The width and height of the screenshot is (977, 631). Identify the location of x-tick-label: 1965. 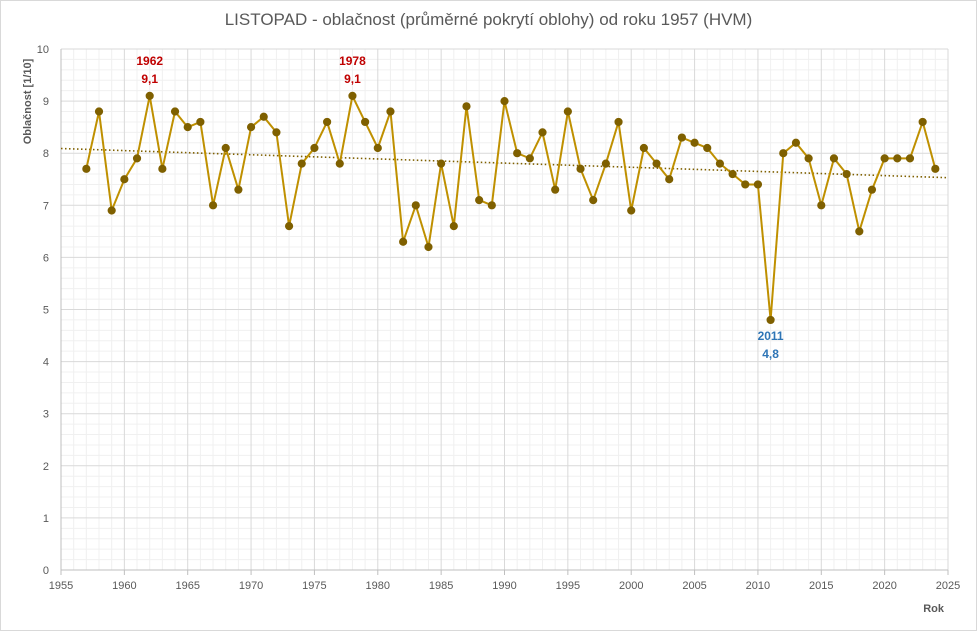
(187, 586).